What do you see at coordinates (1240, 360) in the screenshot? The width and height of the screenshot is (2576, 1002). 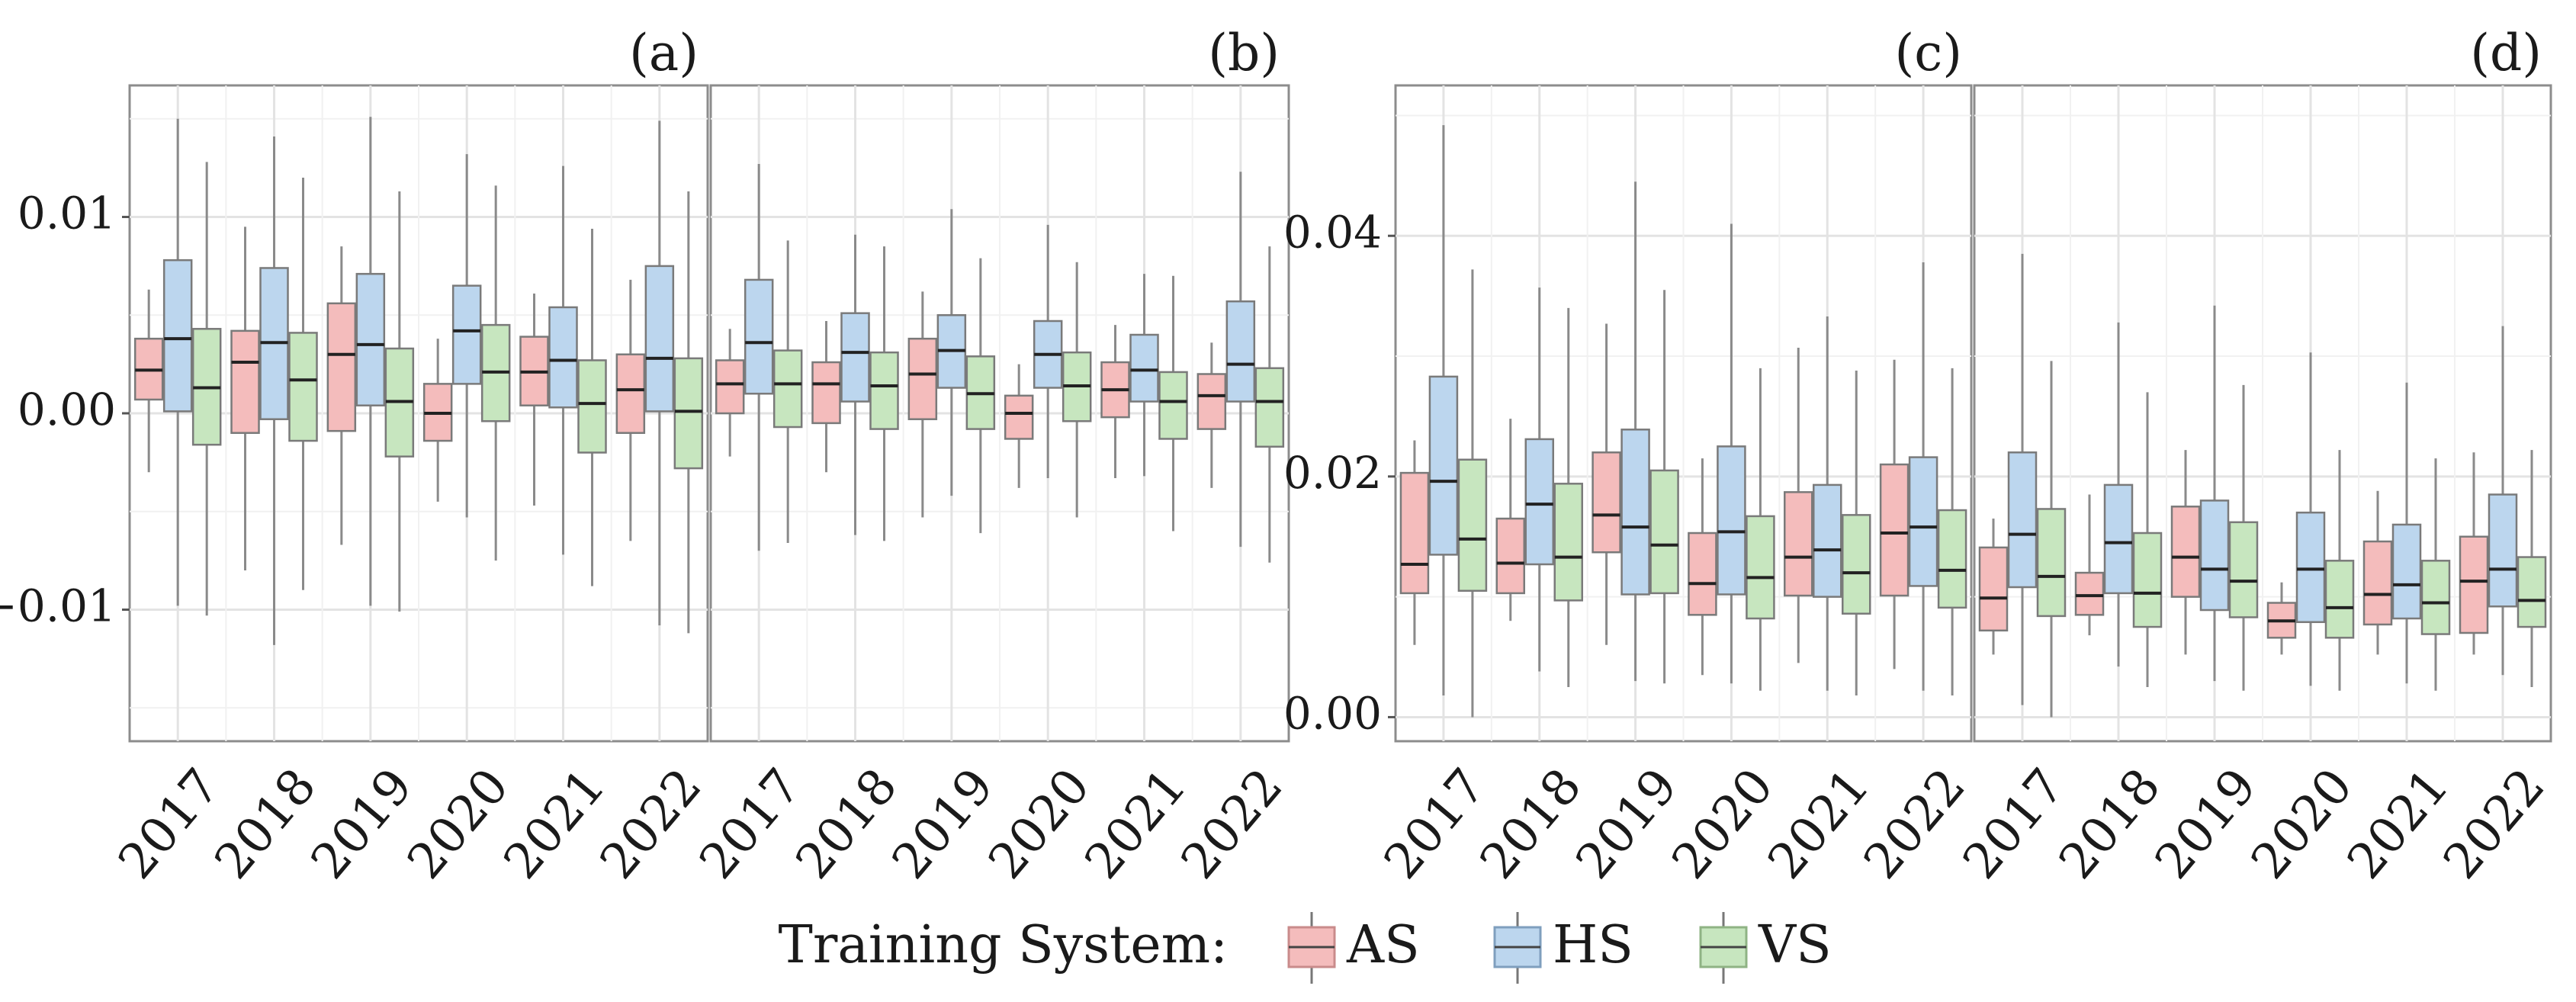 I see `box-hs-2022` at bounding box center [1240, 360].